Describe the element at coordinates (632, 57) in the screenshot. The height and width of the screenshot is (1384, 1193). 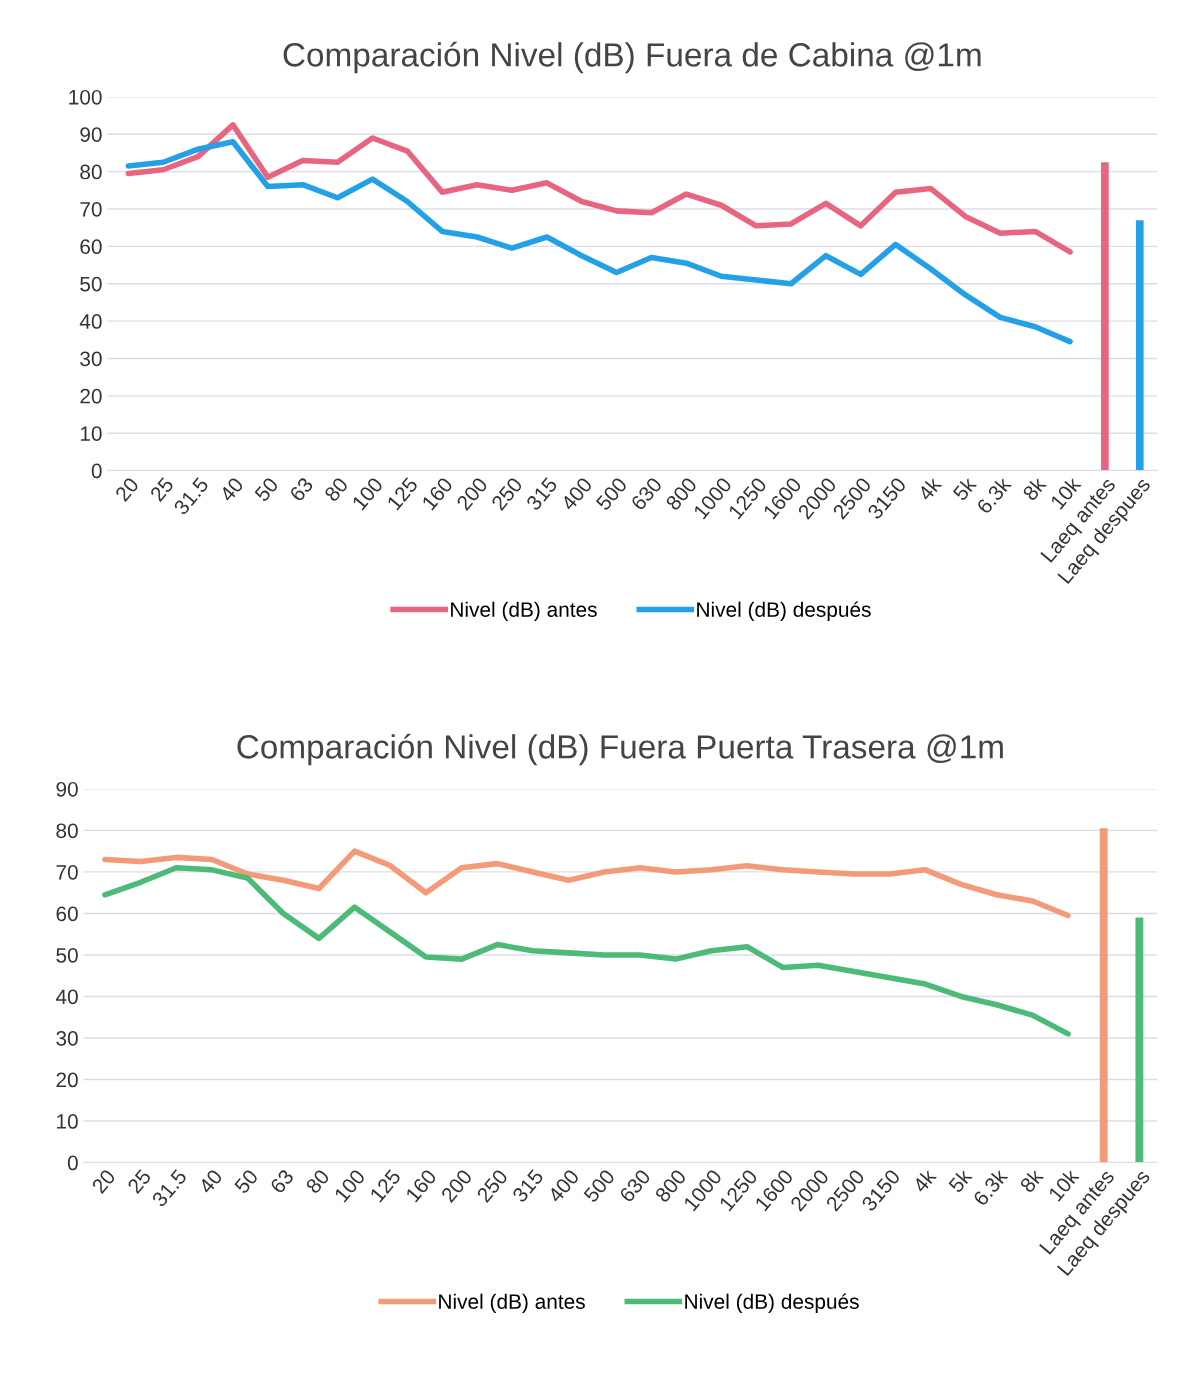
I see `chart-title: Comparación Nivel (dB) Fuera de Cabina @1m` at that location.